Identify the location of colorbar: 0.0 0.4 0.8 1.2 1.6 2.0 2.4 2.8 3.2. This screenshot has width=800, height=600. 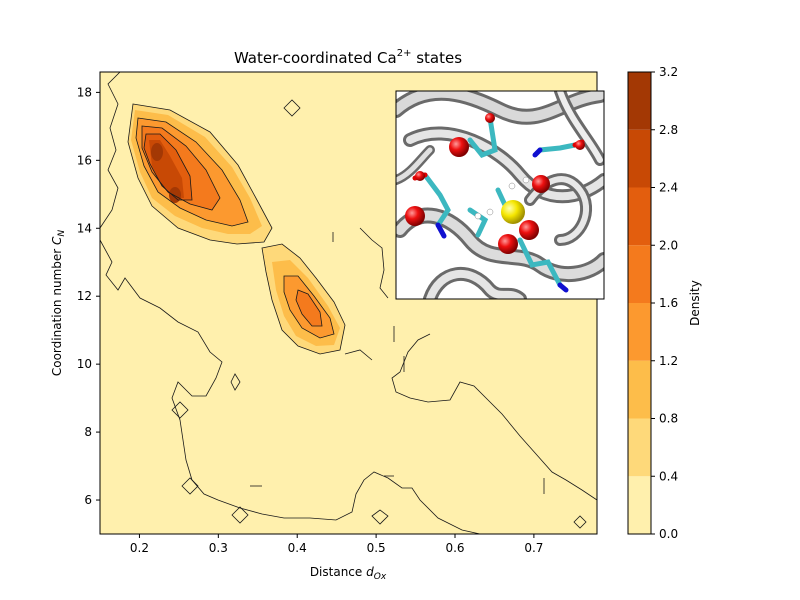
(652, 303).